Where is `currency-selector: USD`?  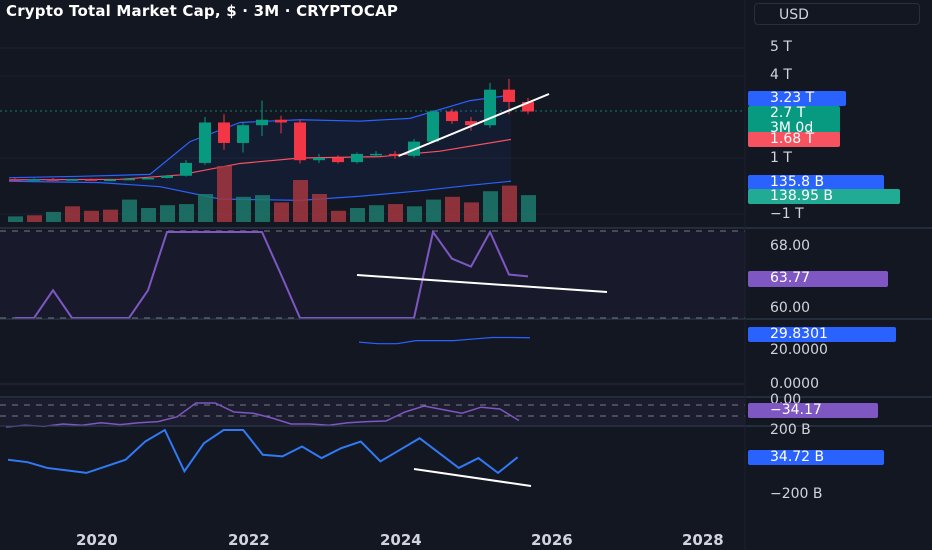 currency-selector: USD is located at coordinates (837, 14).